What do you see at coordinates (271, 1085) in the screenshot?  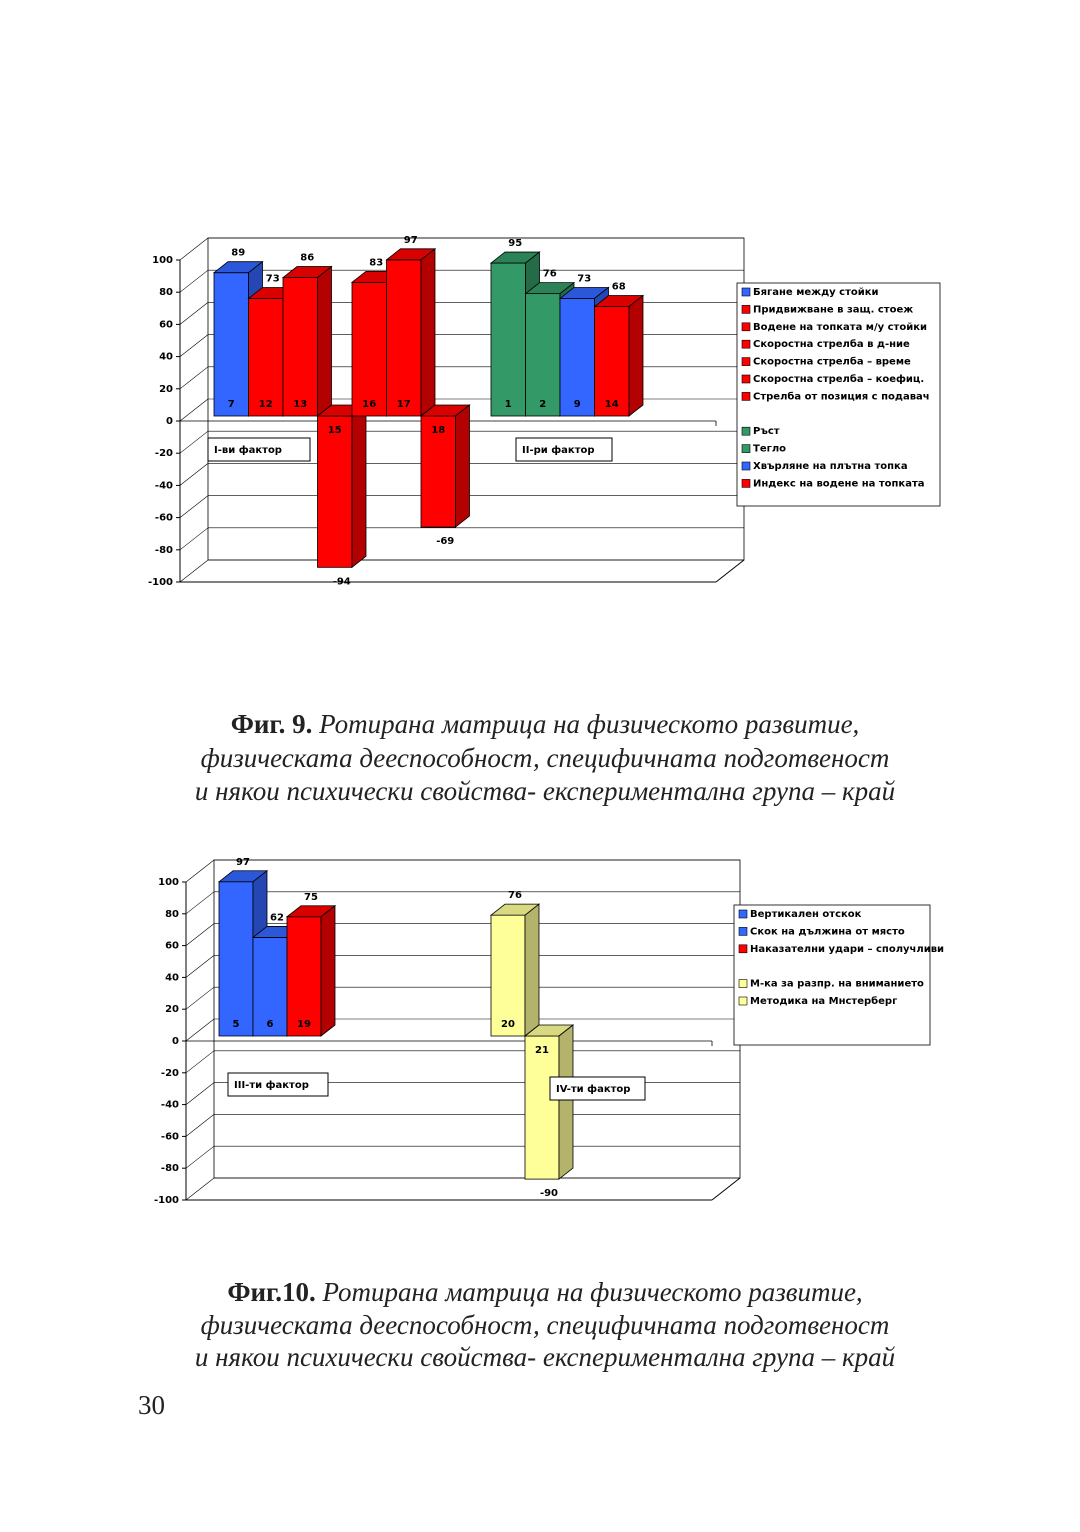 I see `factor-label: III-ти фактор` at bounding box center [271, 1085].